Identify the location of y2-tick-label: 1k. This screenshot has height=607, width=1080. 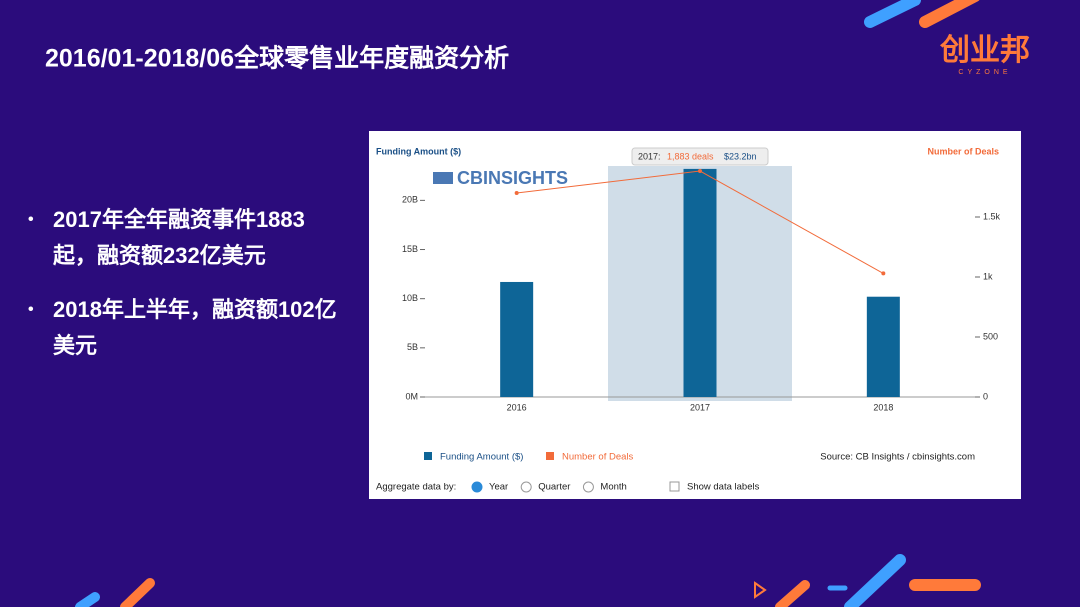
(988, 276).